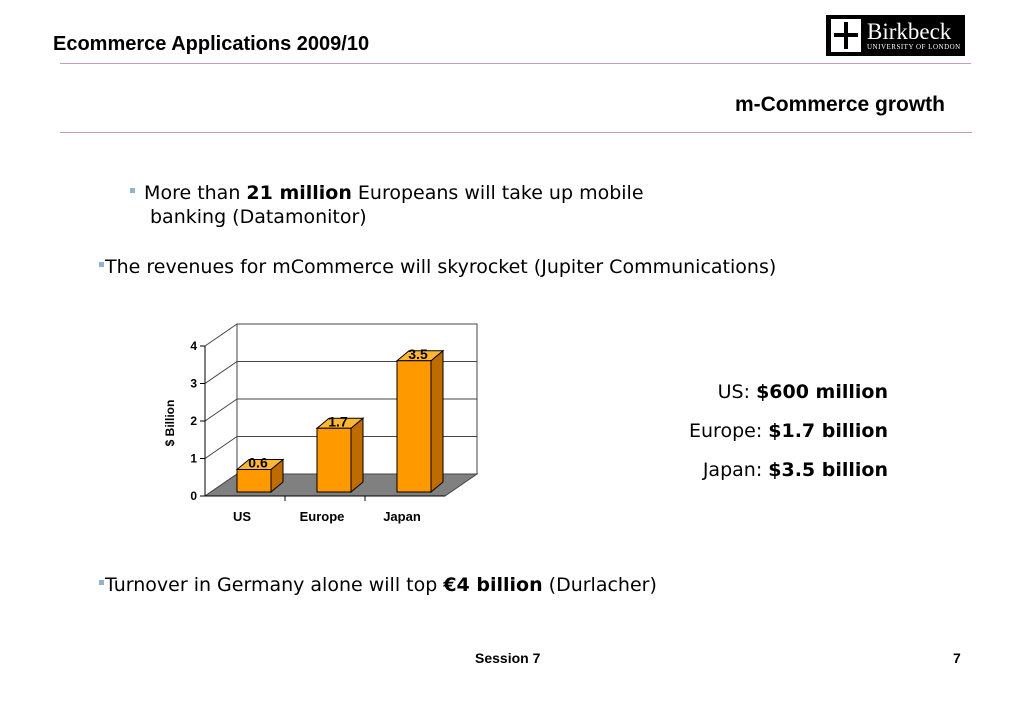 This screenshot has height=708, width=1023. Describe the element at coordinates (909, 31) in the screenshot. I see `logo-name: Birkbeck` at that location.